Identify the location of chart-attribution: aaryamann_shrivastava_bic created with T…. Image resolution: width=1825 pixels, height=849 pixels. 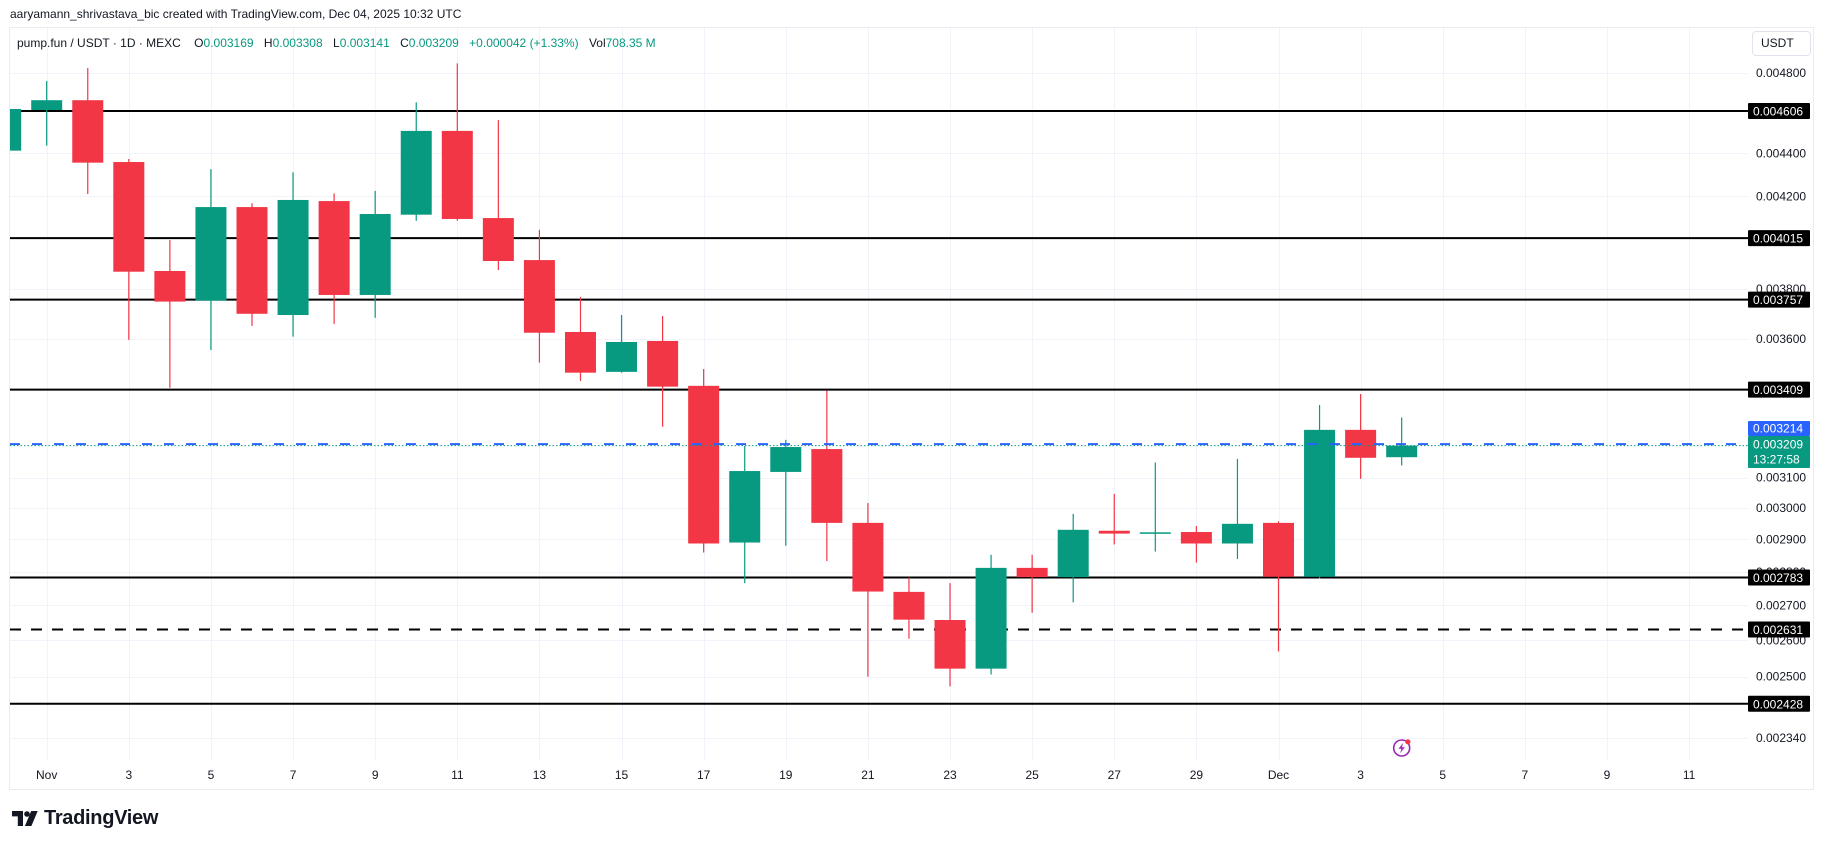
(236, 14).